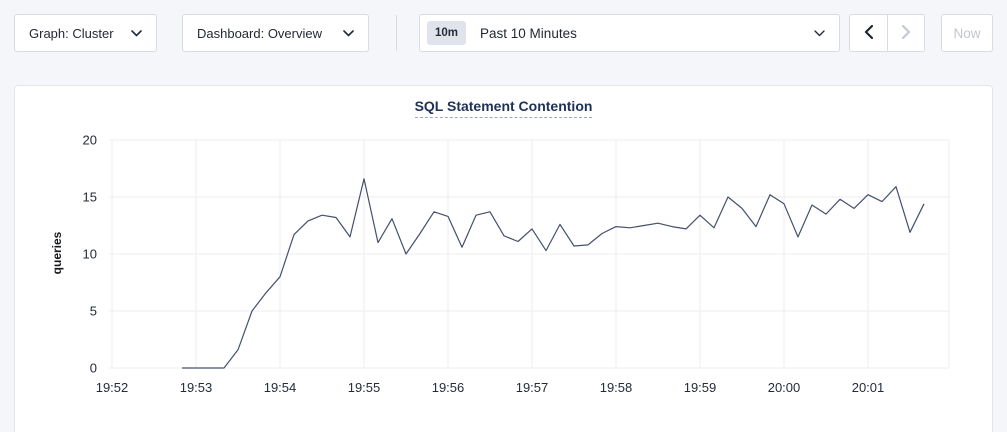 The height and width of the screenshot is (432, 1007). I want to click on x-axis-tick-label: 19:54, so click(280, 387).